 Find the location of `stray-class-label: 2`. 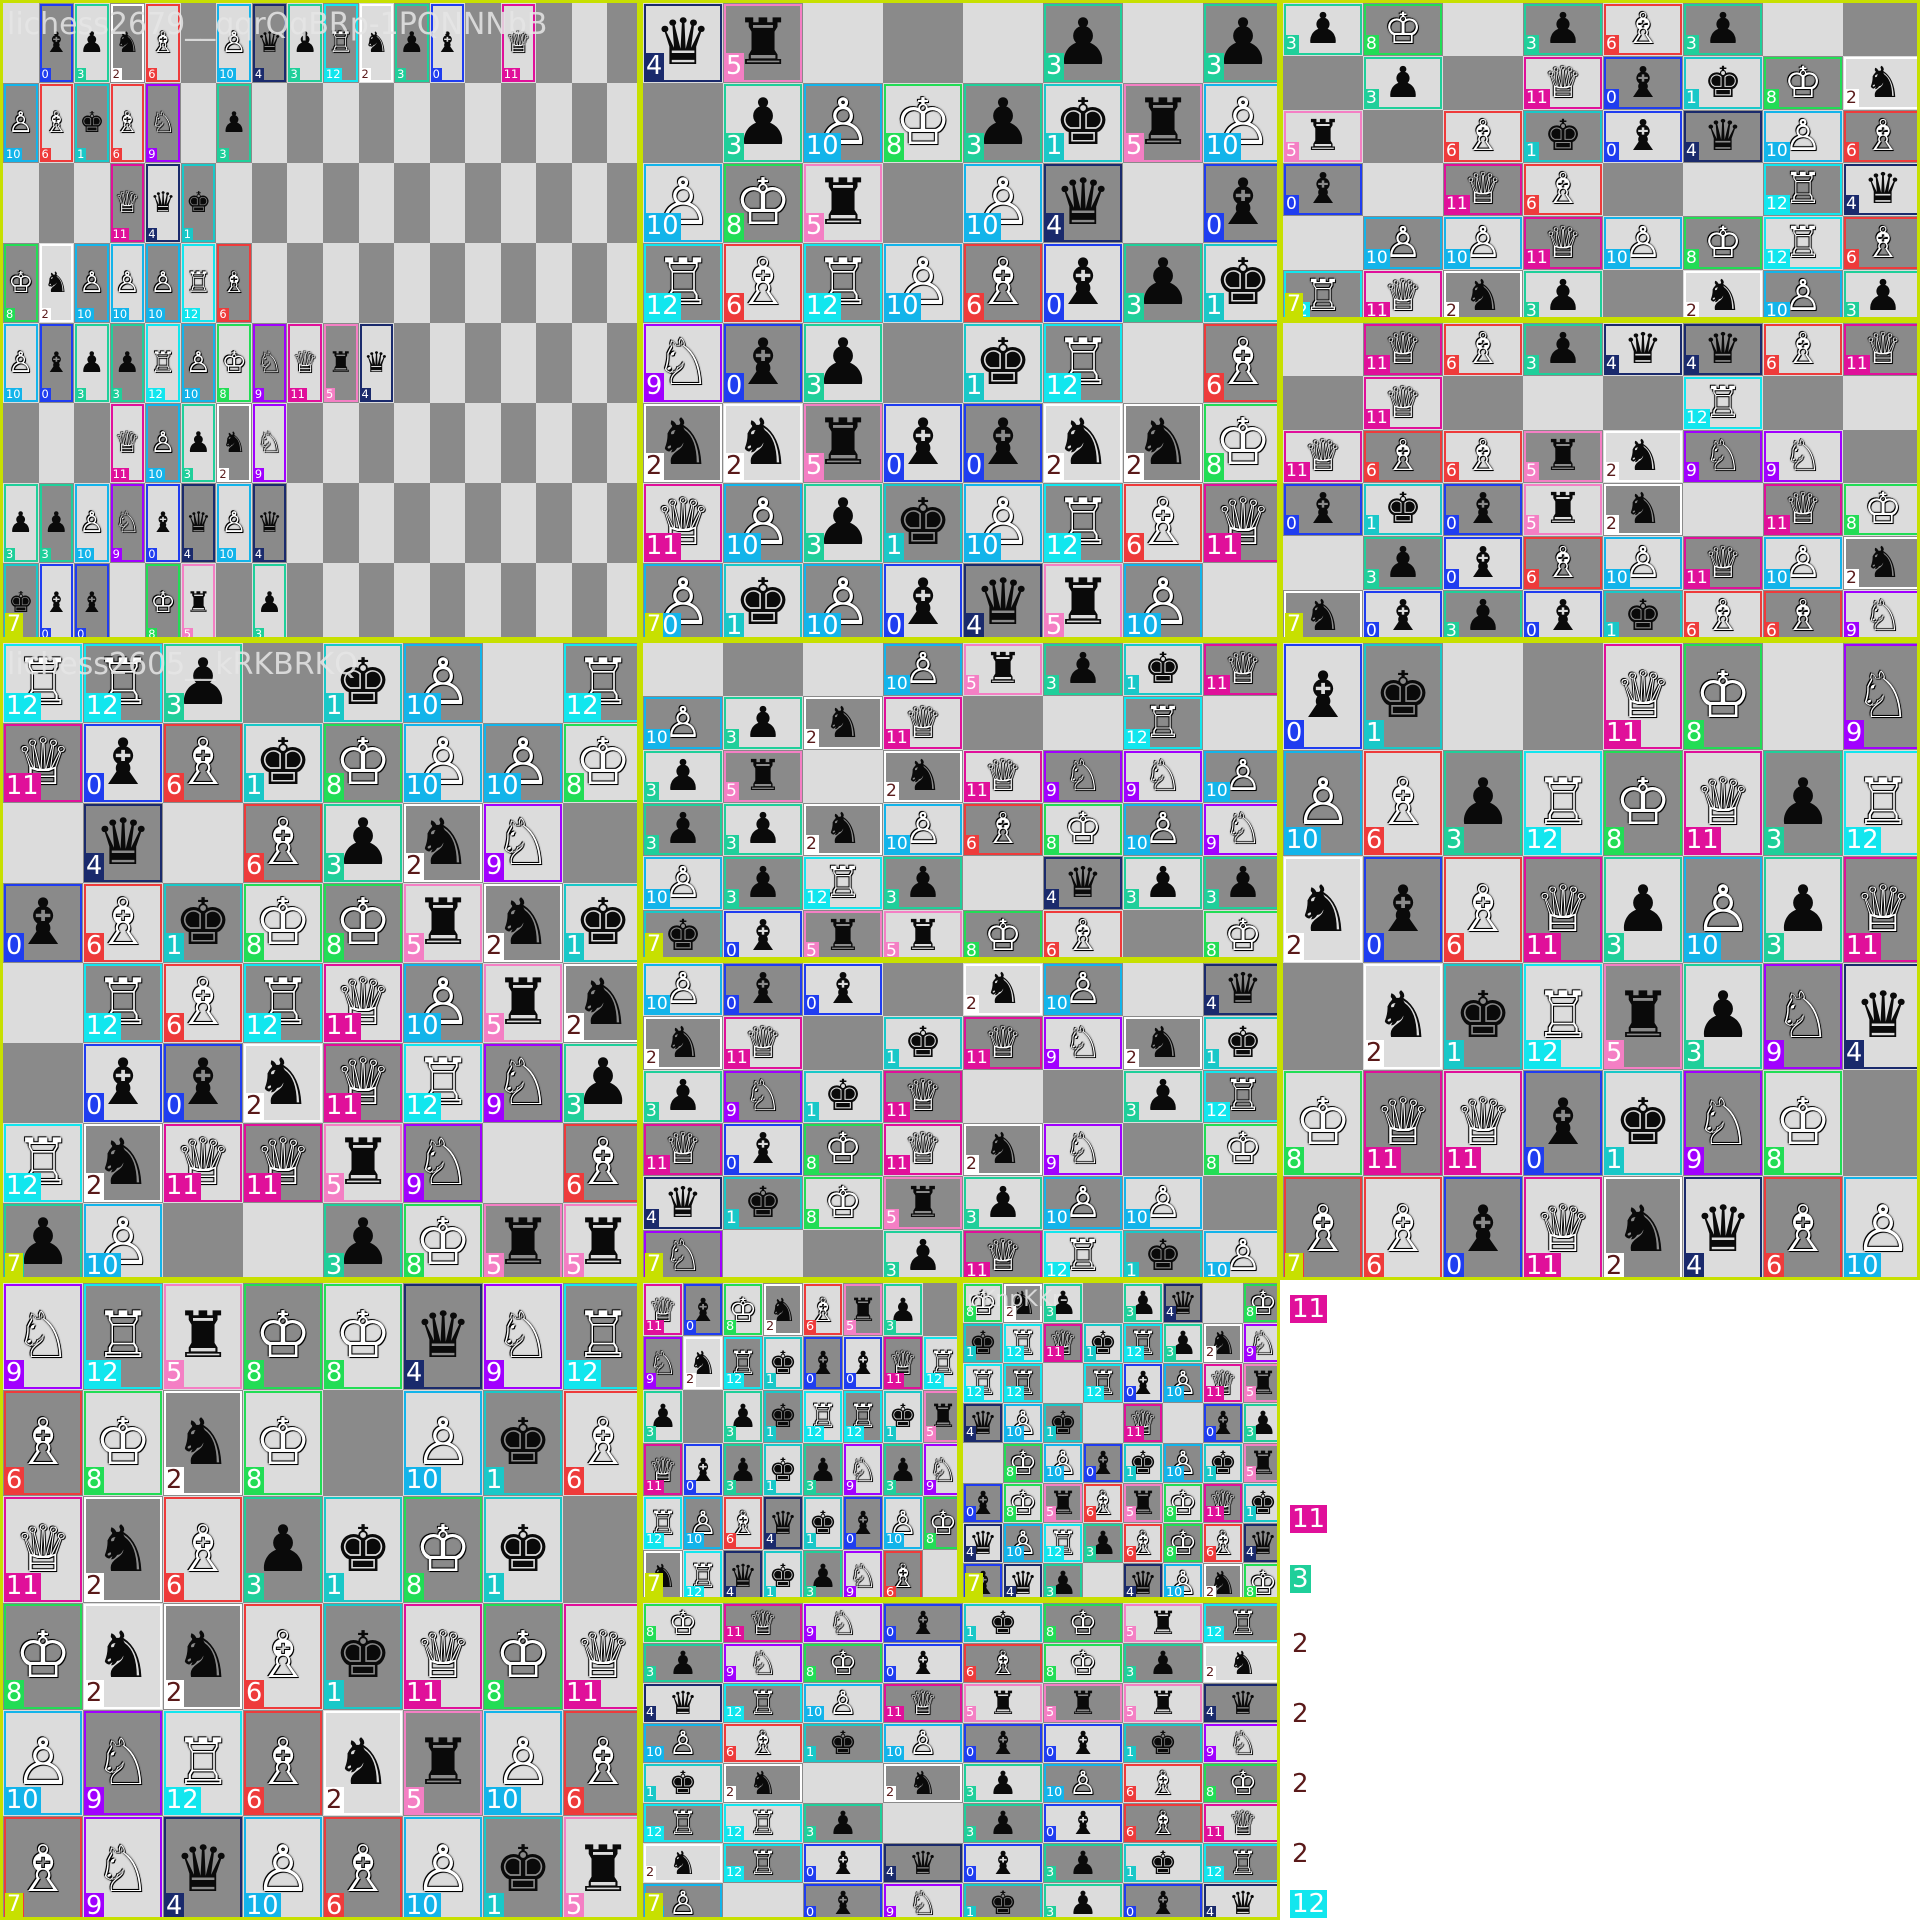

stray-class-label: 2 is located at coordinates (1300, 1714).